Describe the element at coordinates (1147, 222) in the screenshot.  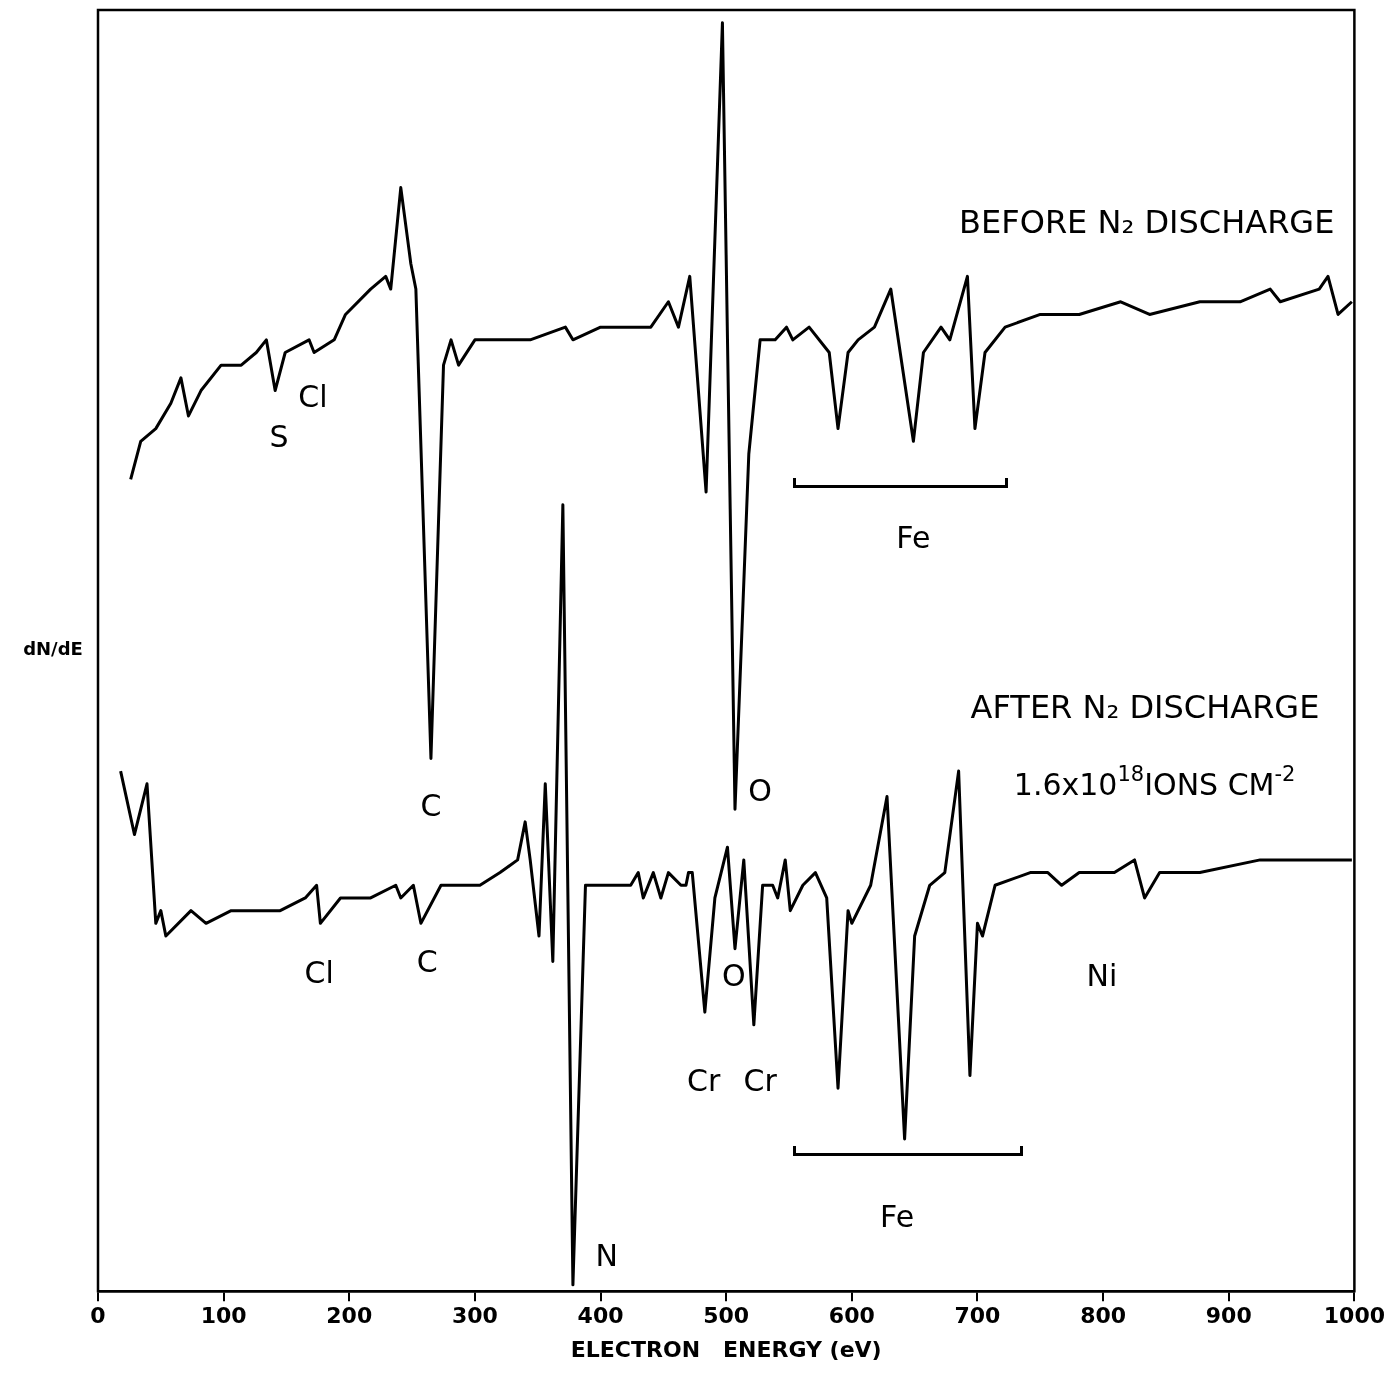
I see `series-label: BEFORE N₂ DISCHARGE` at that location.